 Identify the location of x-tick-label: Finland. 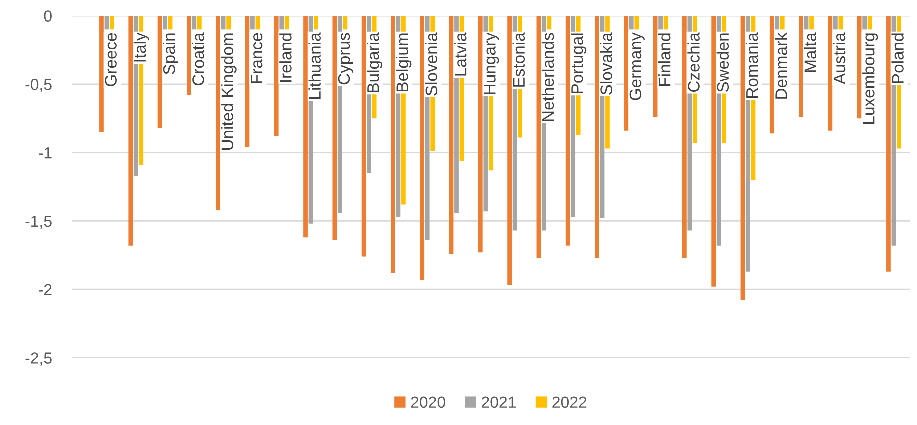
(664, 60).